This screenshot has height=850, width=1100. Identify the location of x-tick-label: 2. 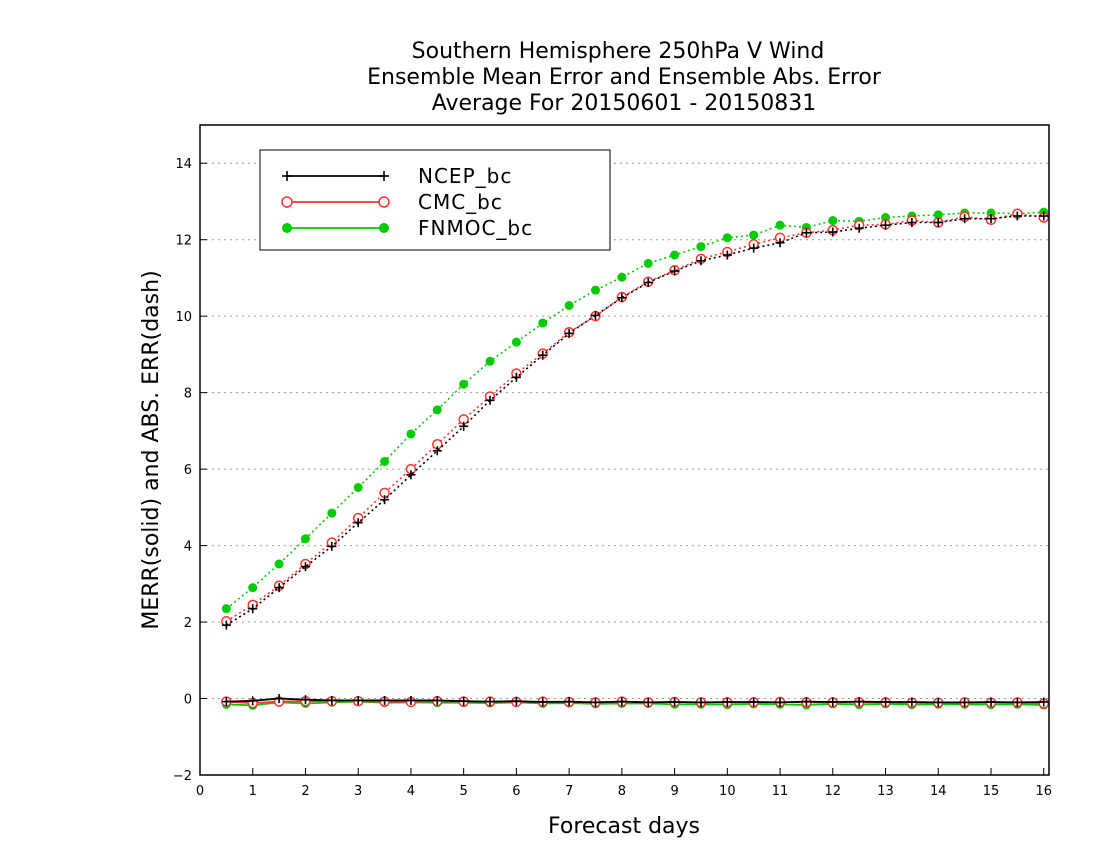
(305, 791).